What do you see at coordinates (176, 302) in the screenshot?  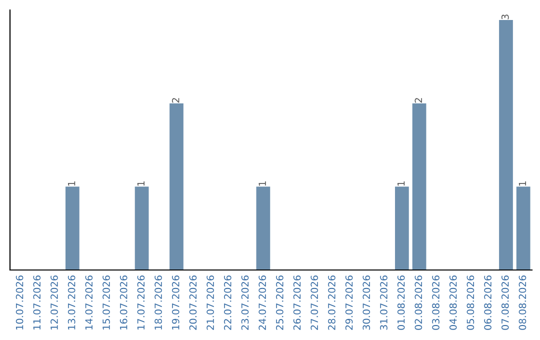 I see `x-tick-label: 19.07.2026` at bounding box center [176, 302].